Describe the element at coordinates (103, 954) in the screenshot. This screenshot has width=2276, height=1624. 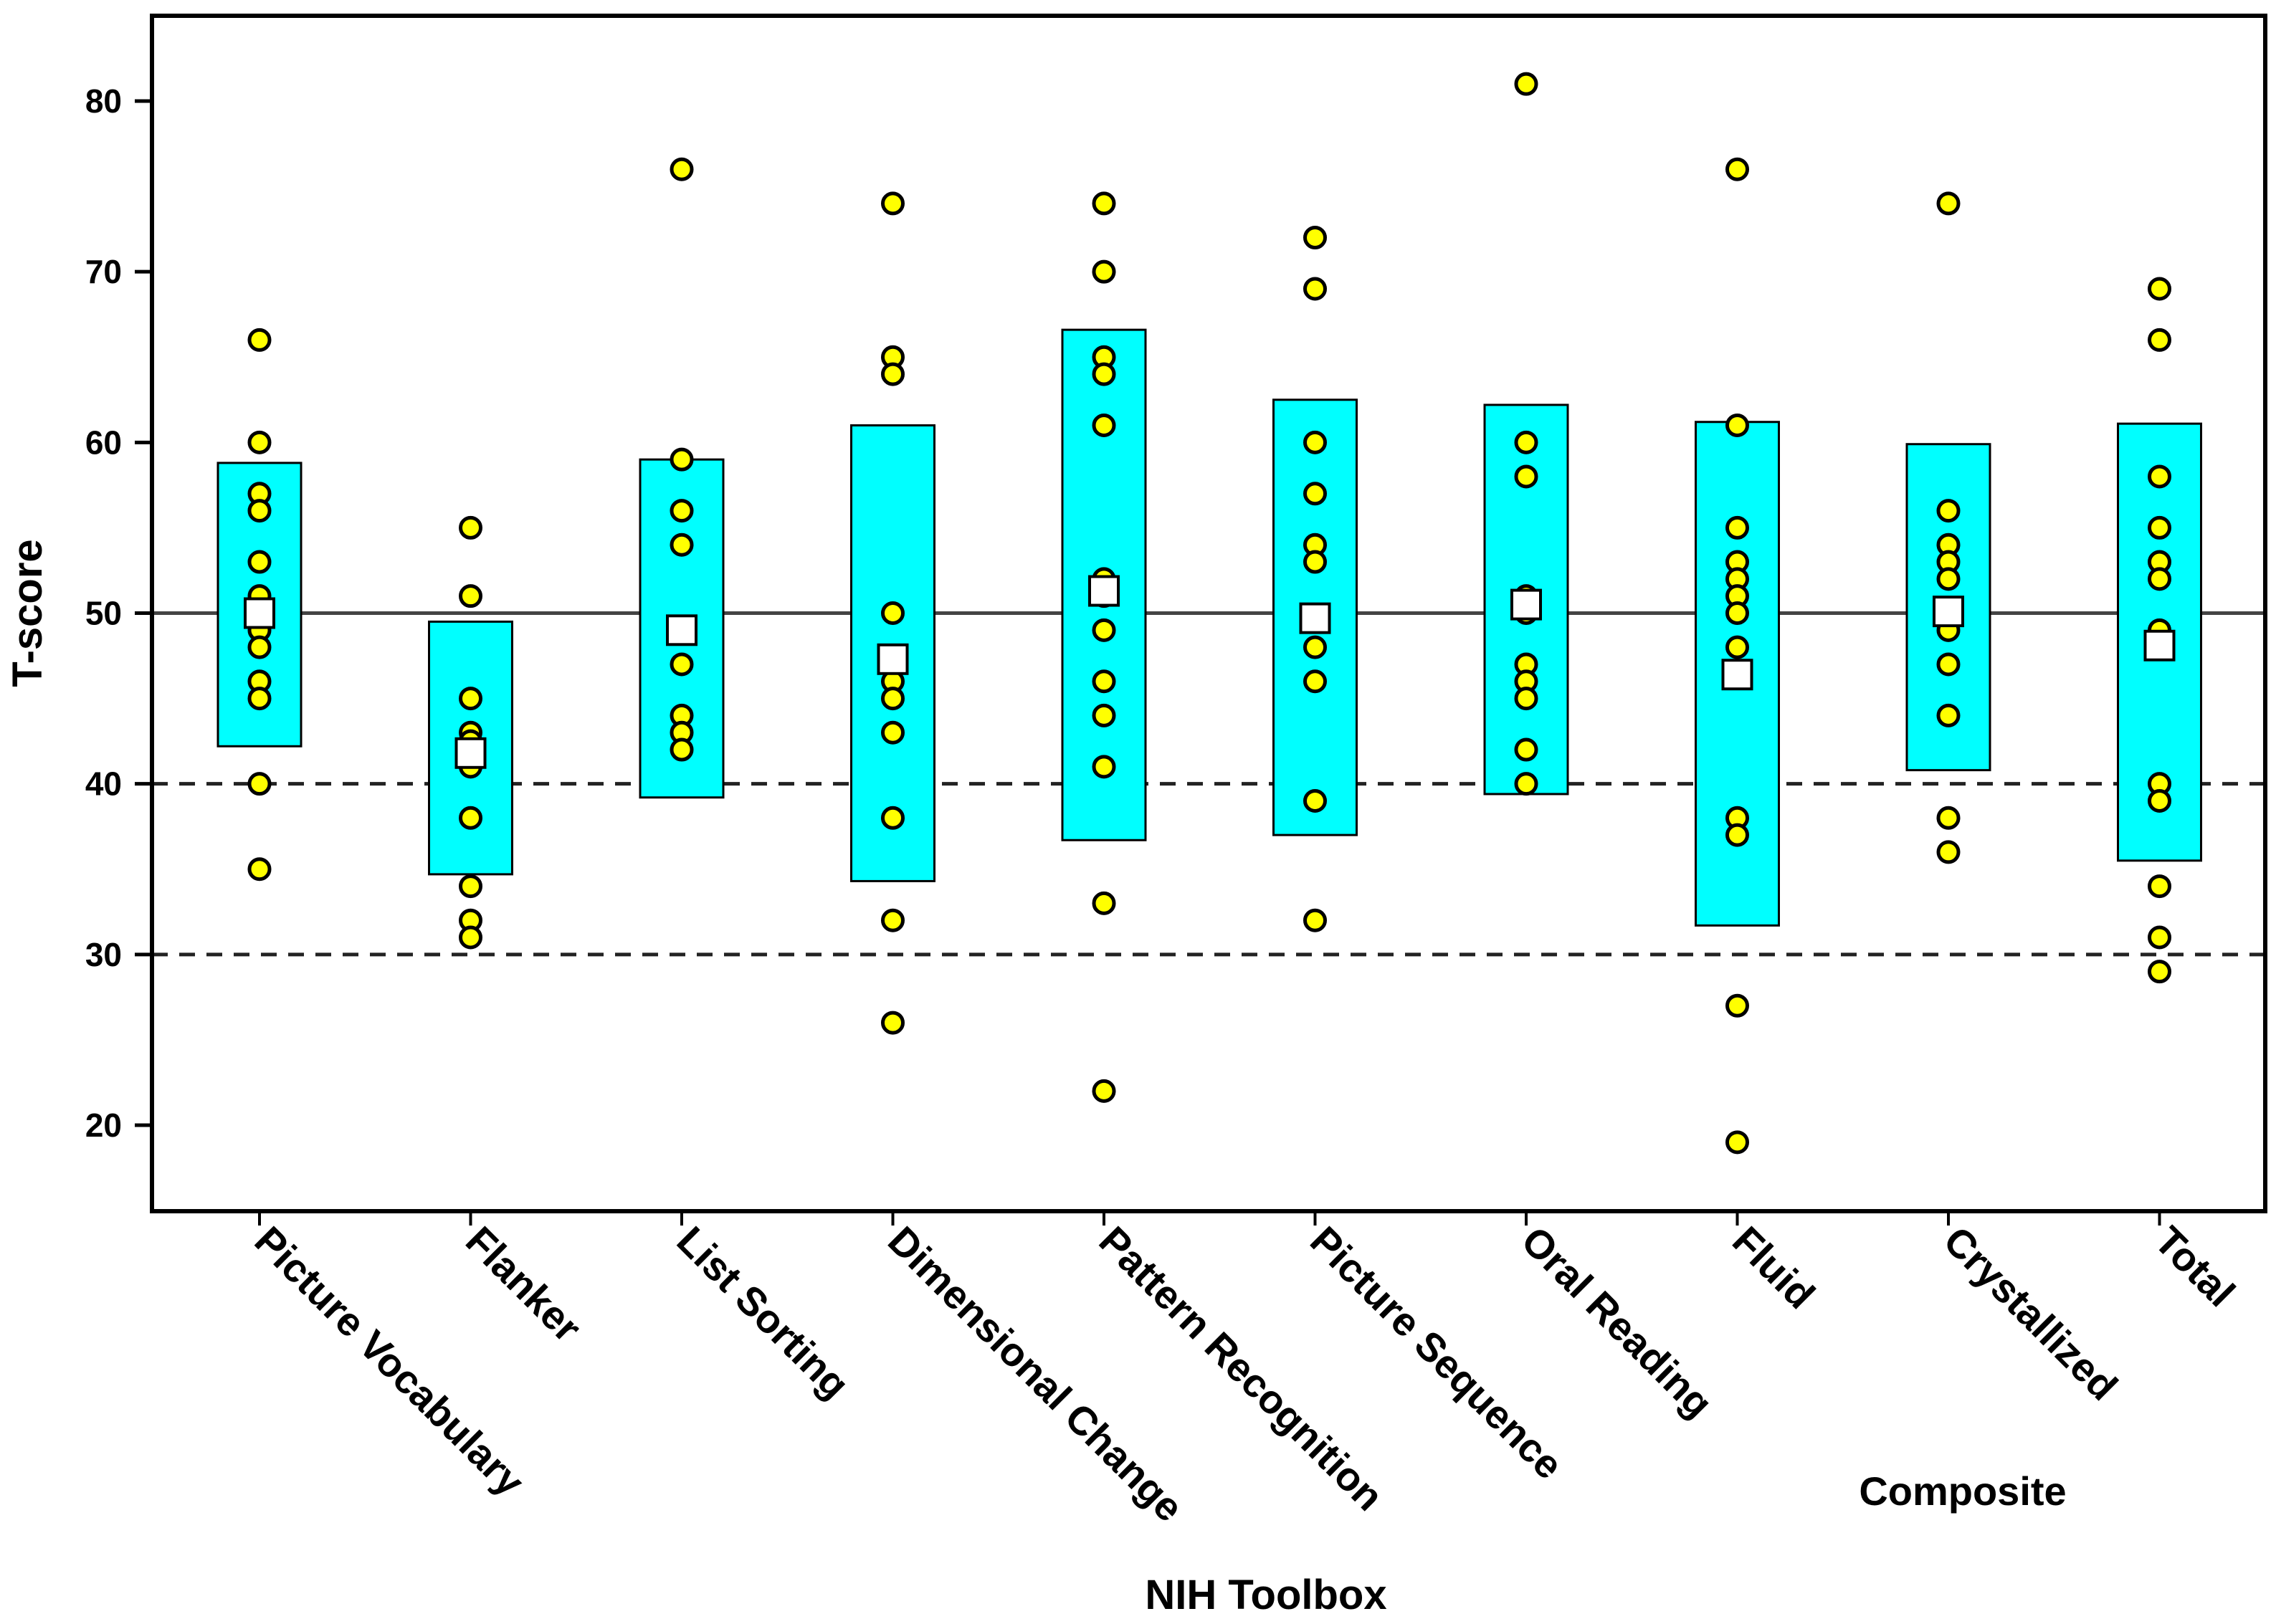
I see `y-tick-label-30: 30` at that location.